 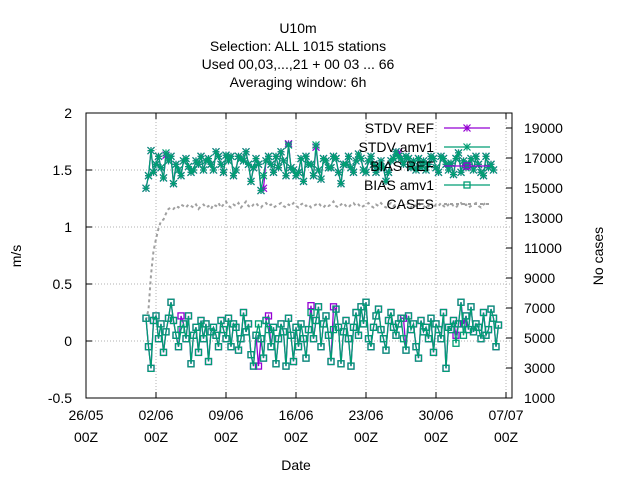 I want to click on bias-ref-point, so click(x=181, y=316).